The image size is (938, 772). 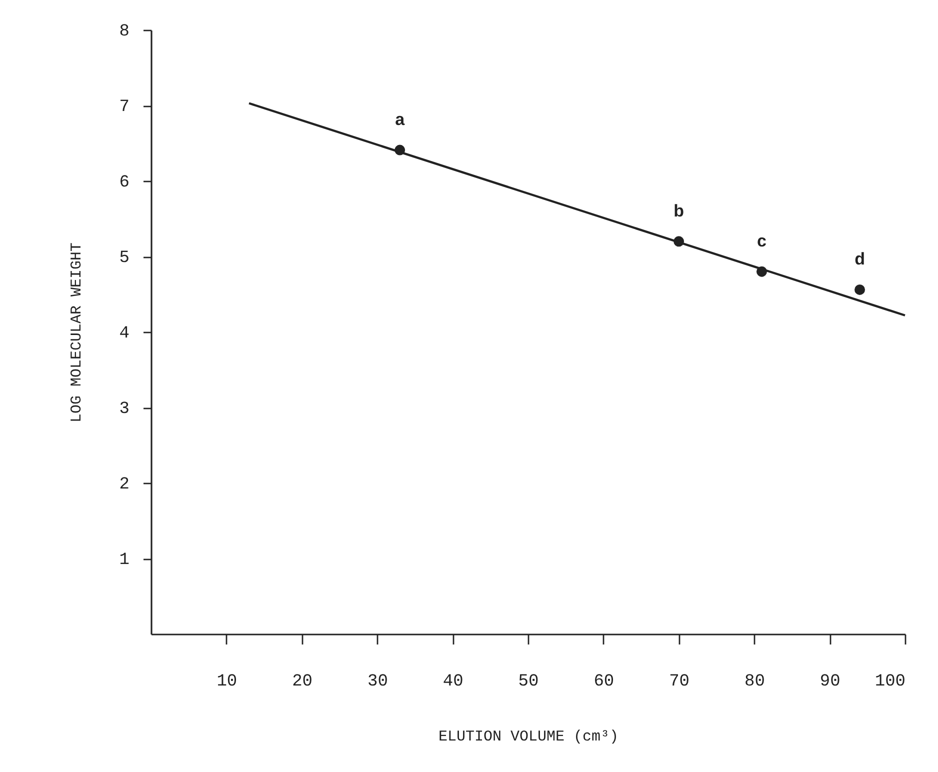 What do you see at coordinates (400, 120) in the screenshot?
I see `annotation: a` at bounding box center [400, 120].